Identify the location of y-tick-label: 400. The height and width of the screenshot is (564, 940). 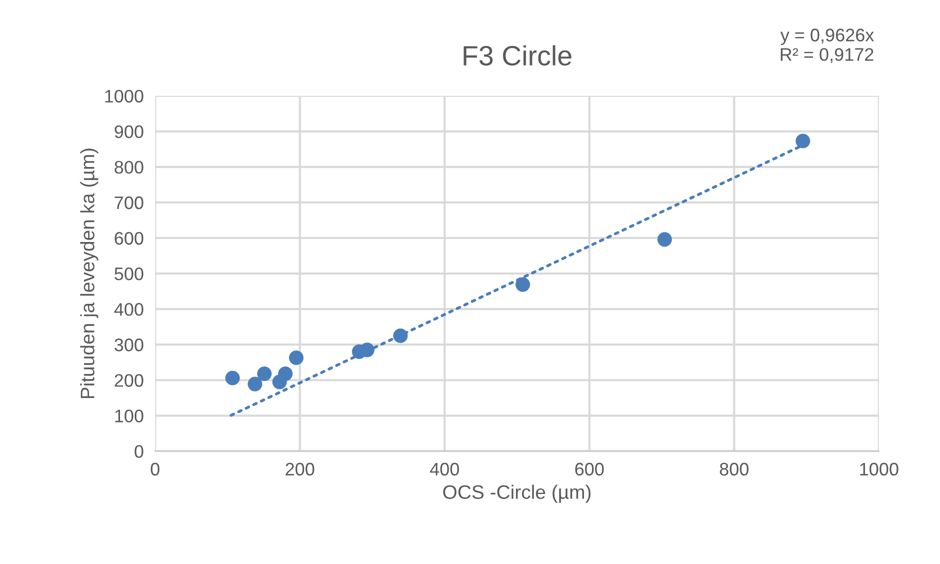
(129, 309).